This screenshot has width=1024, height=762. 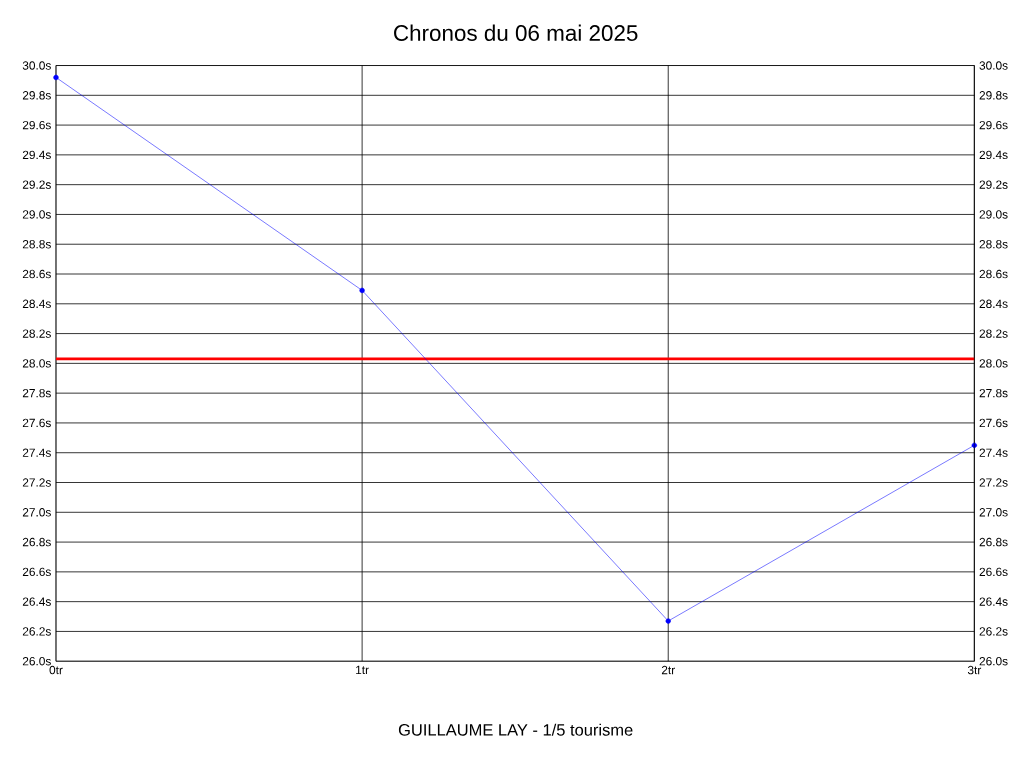 I want to click on y-tick-label: 26.6s, so click(x=36, y=571).